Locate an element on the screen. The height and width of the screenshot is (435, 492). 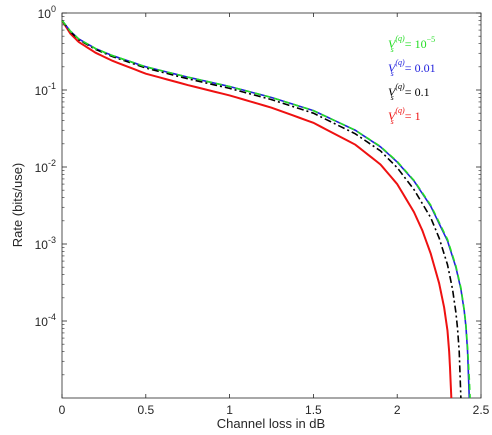
x-tick-label: 2 is located at coordinates (397, 410).